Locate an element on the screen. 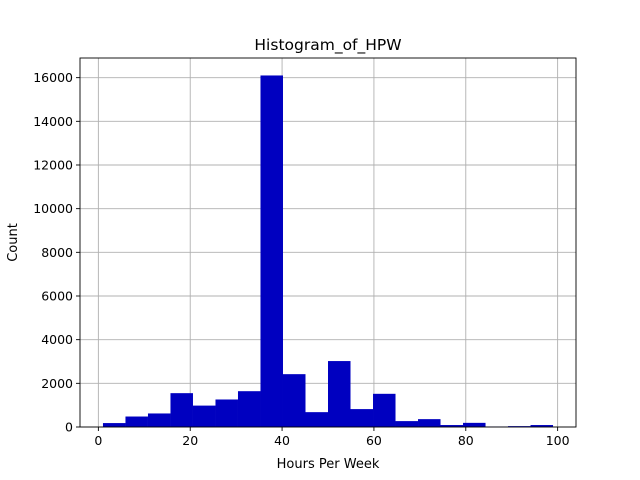 The height and width of the screenshot is (480, 640). y-tick-label: 0 is located at coordinates (69, 427).